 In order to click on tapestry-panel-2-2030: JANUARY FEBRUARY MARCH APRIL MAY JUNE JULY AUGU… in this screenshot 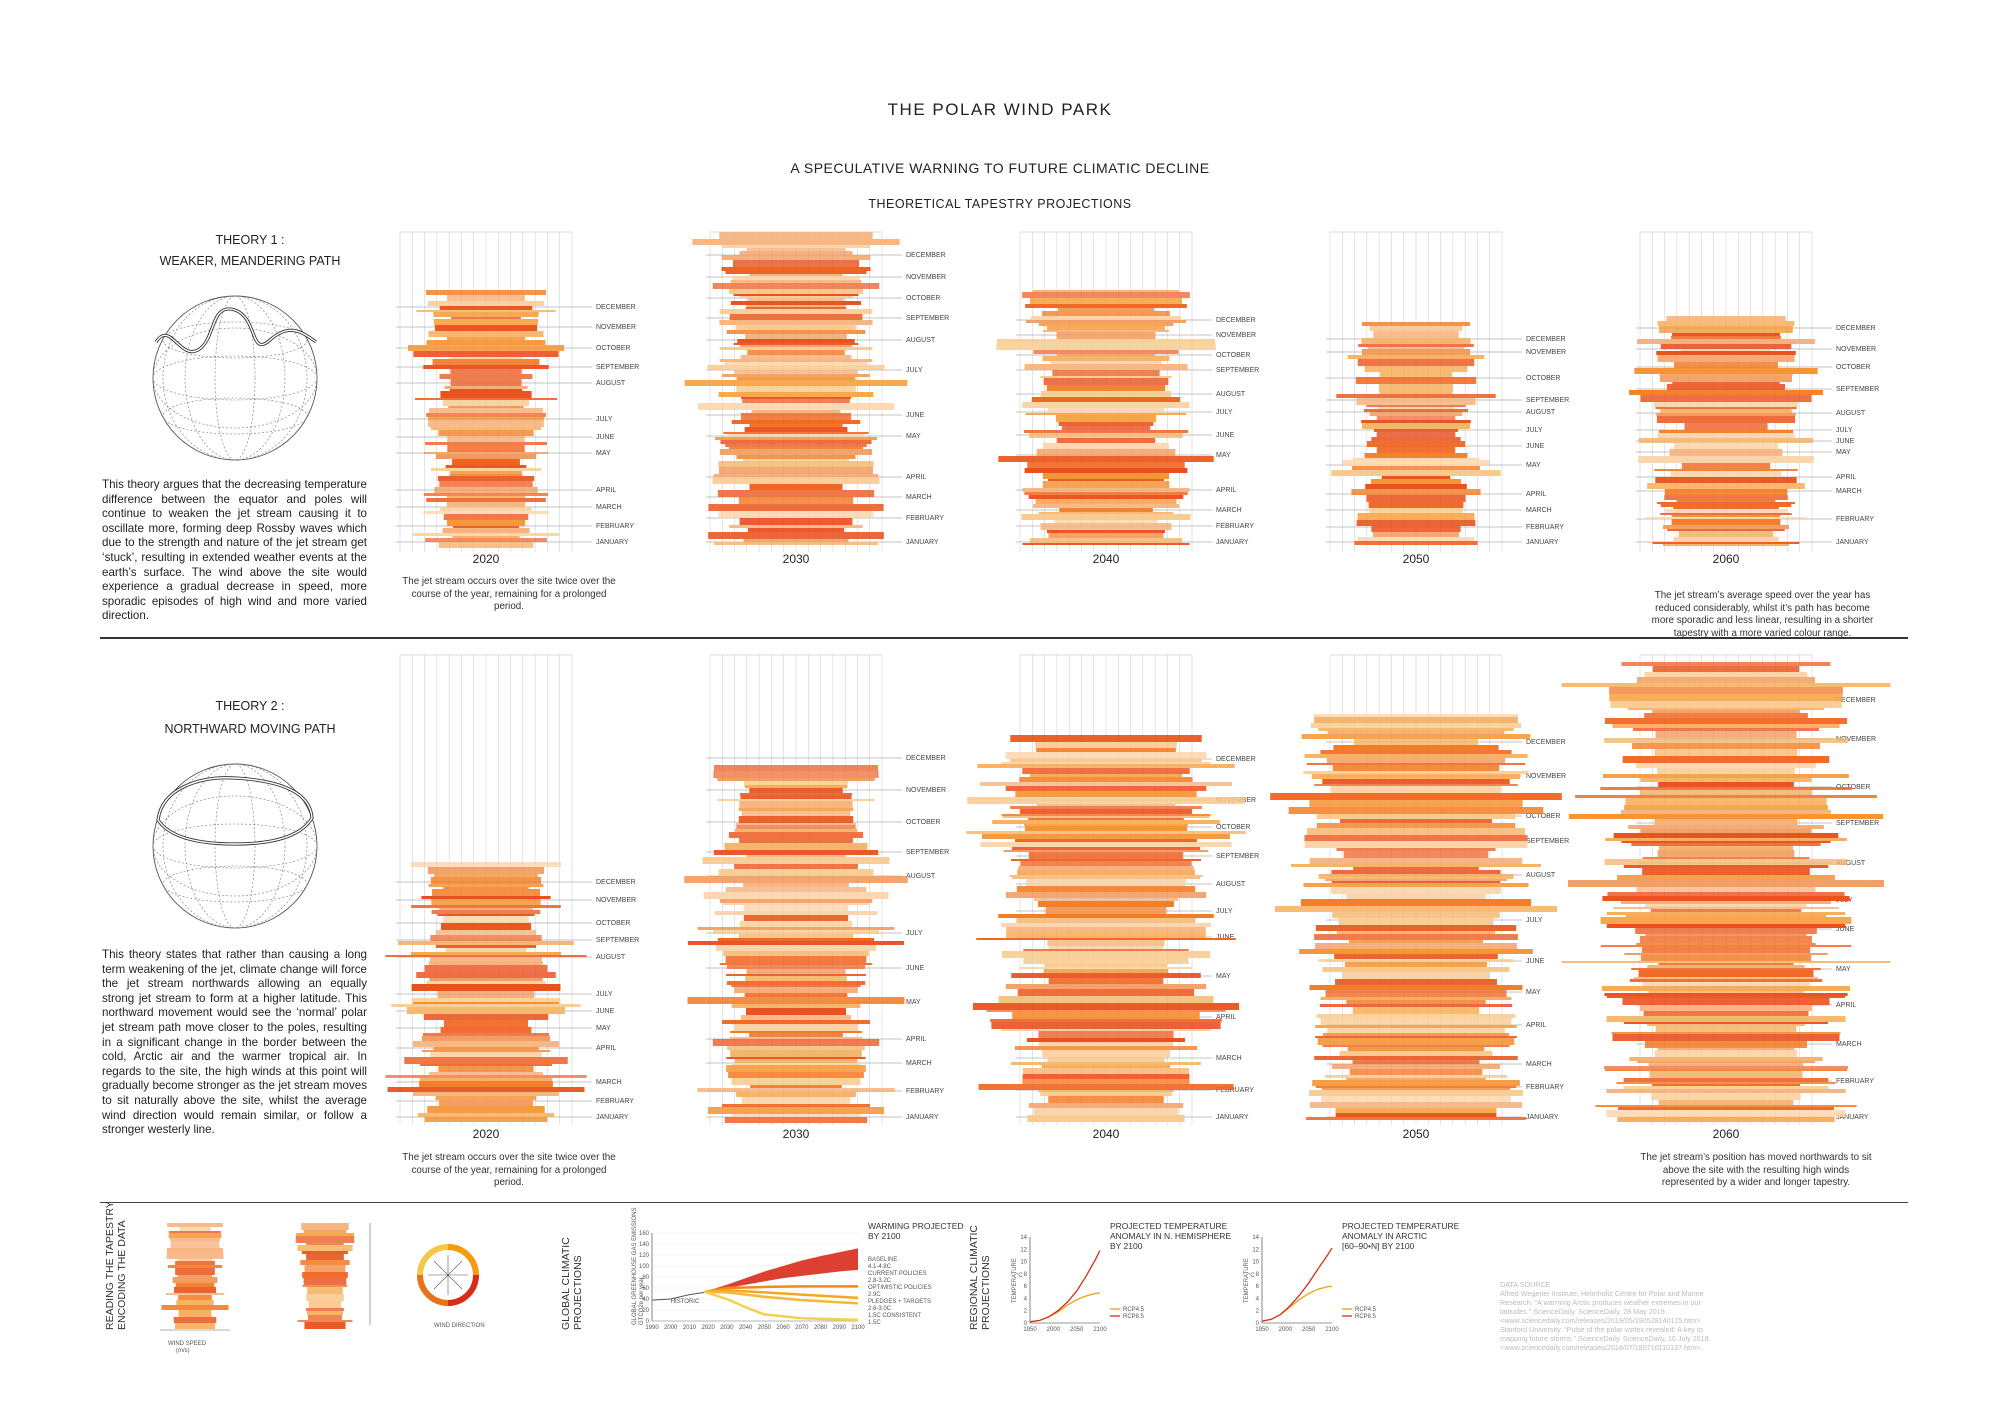, I will do `click(816, 897)`.